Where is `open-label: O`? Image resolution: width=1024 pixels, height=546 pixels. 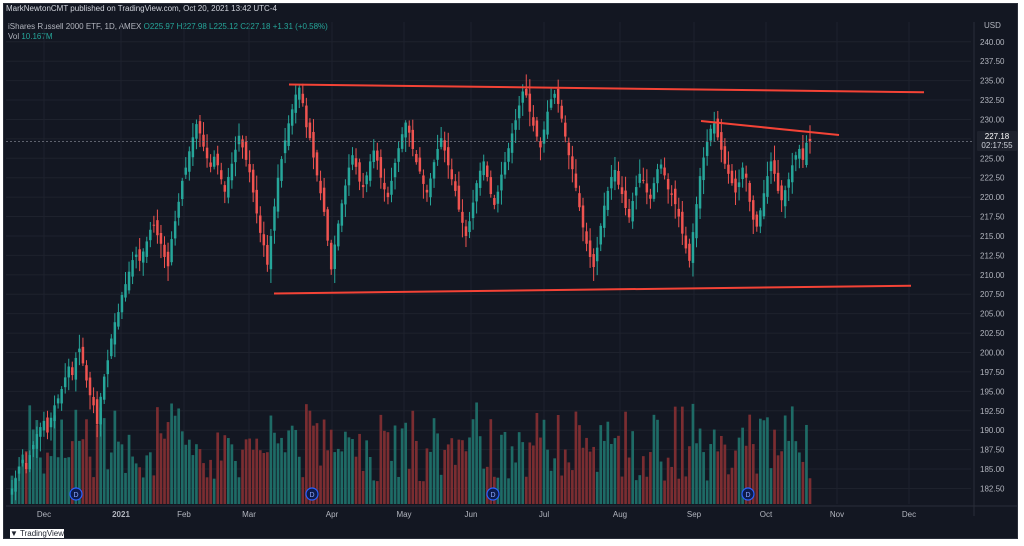
open-label: O is located at coordinates (146, 26).